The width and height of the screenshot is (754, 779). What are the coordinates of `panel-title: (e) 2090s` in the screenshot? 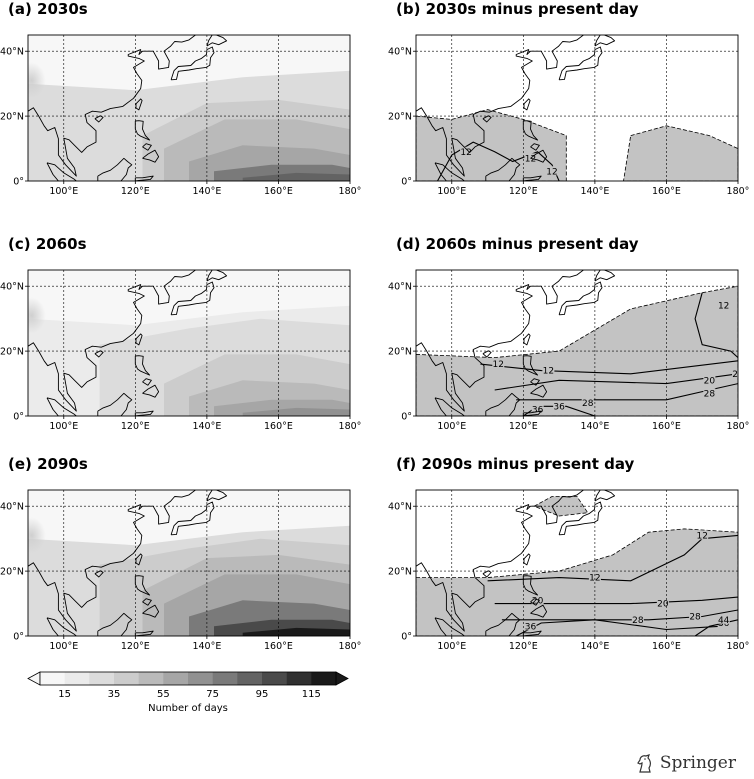 It's located at (48, 464).